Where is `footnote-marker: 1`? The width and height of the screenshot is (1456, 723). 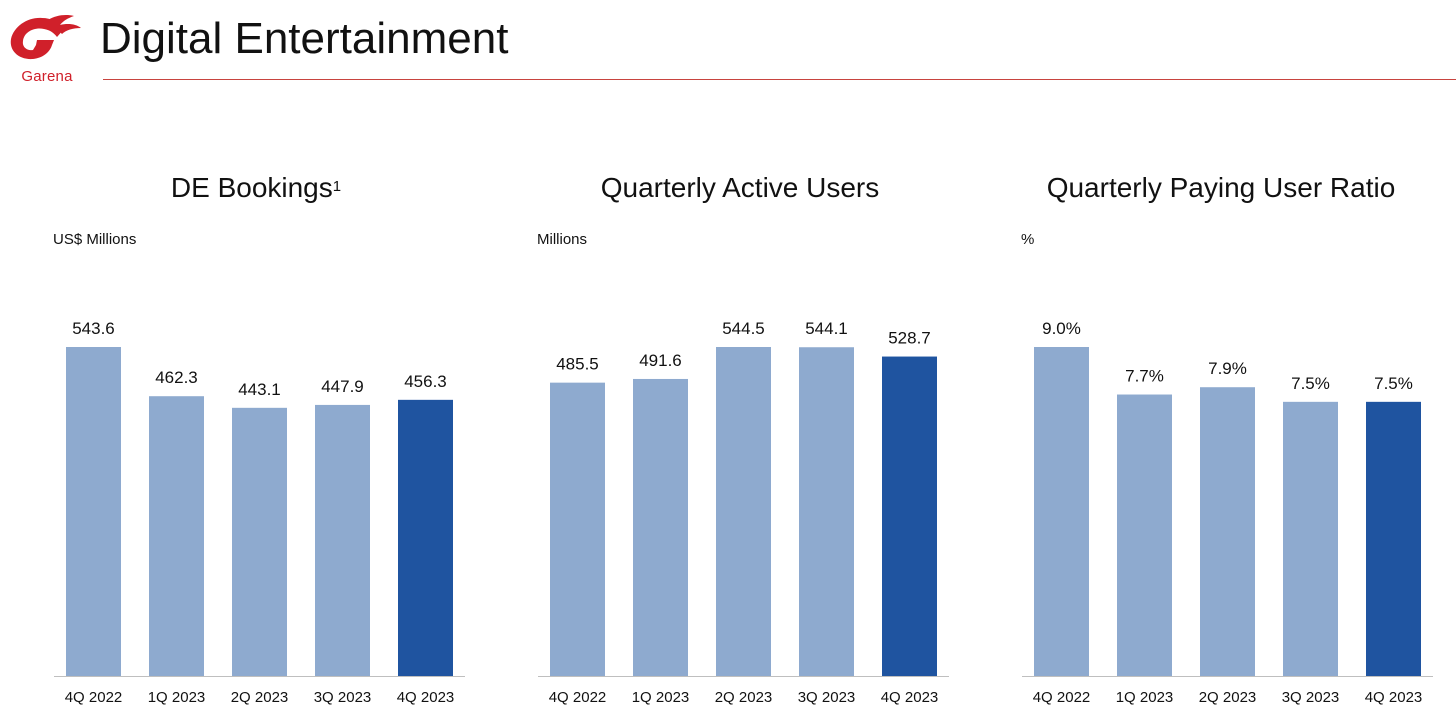 footnote-marker: 1 is located at coordinates (337, 186).